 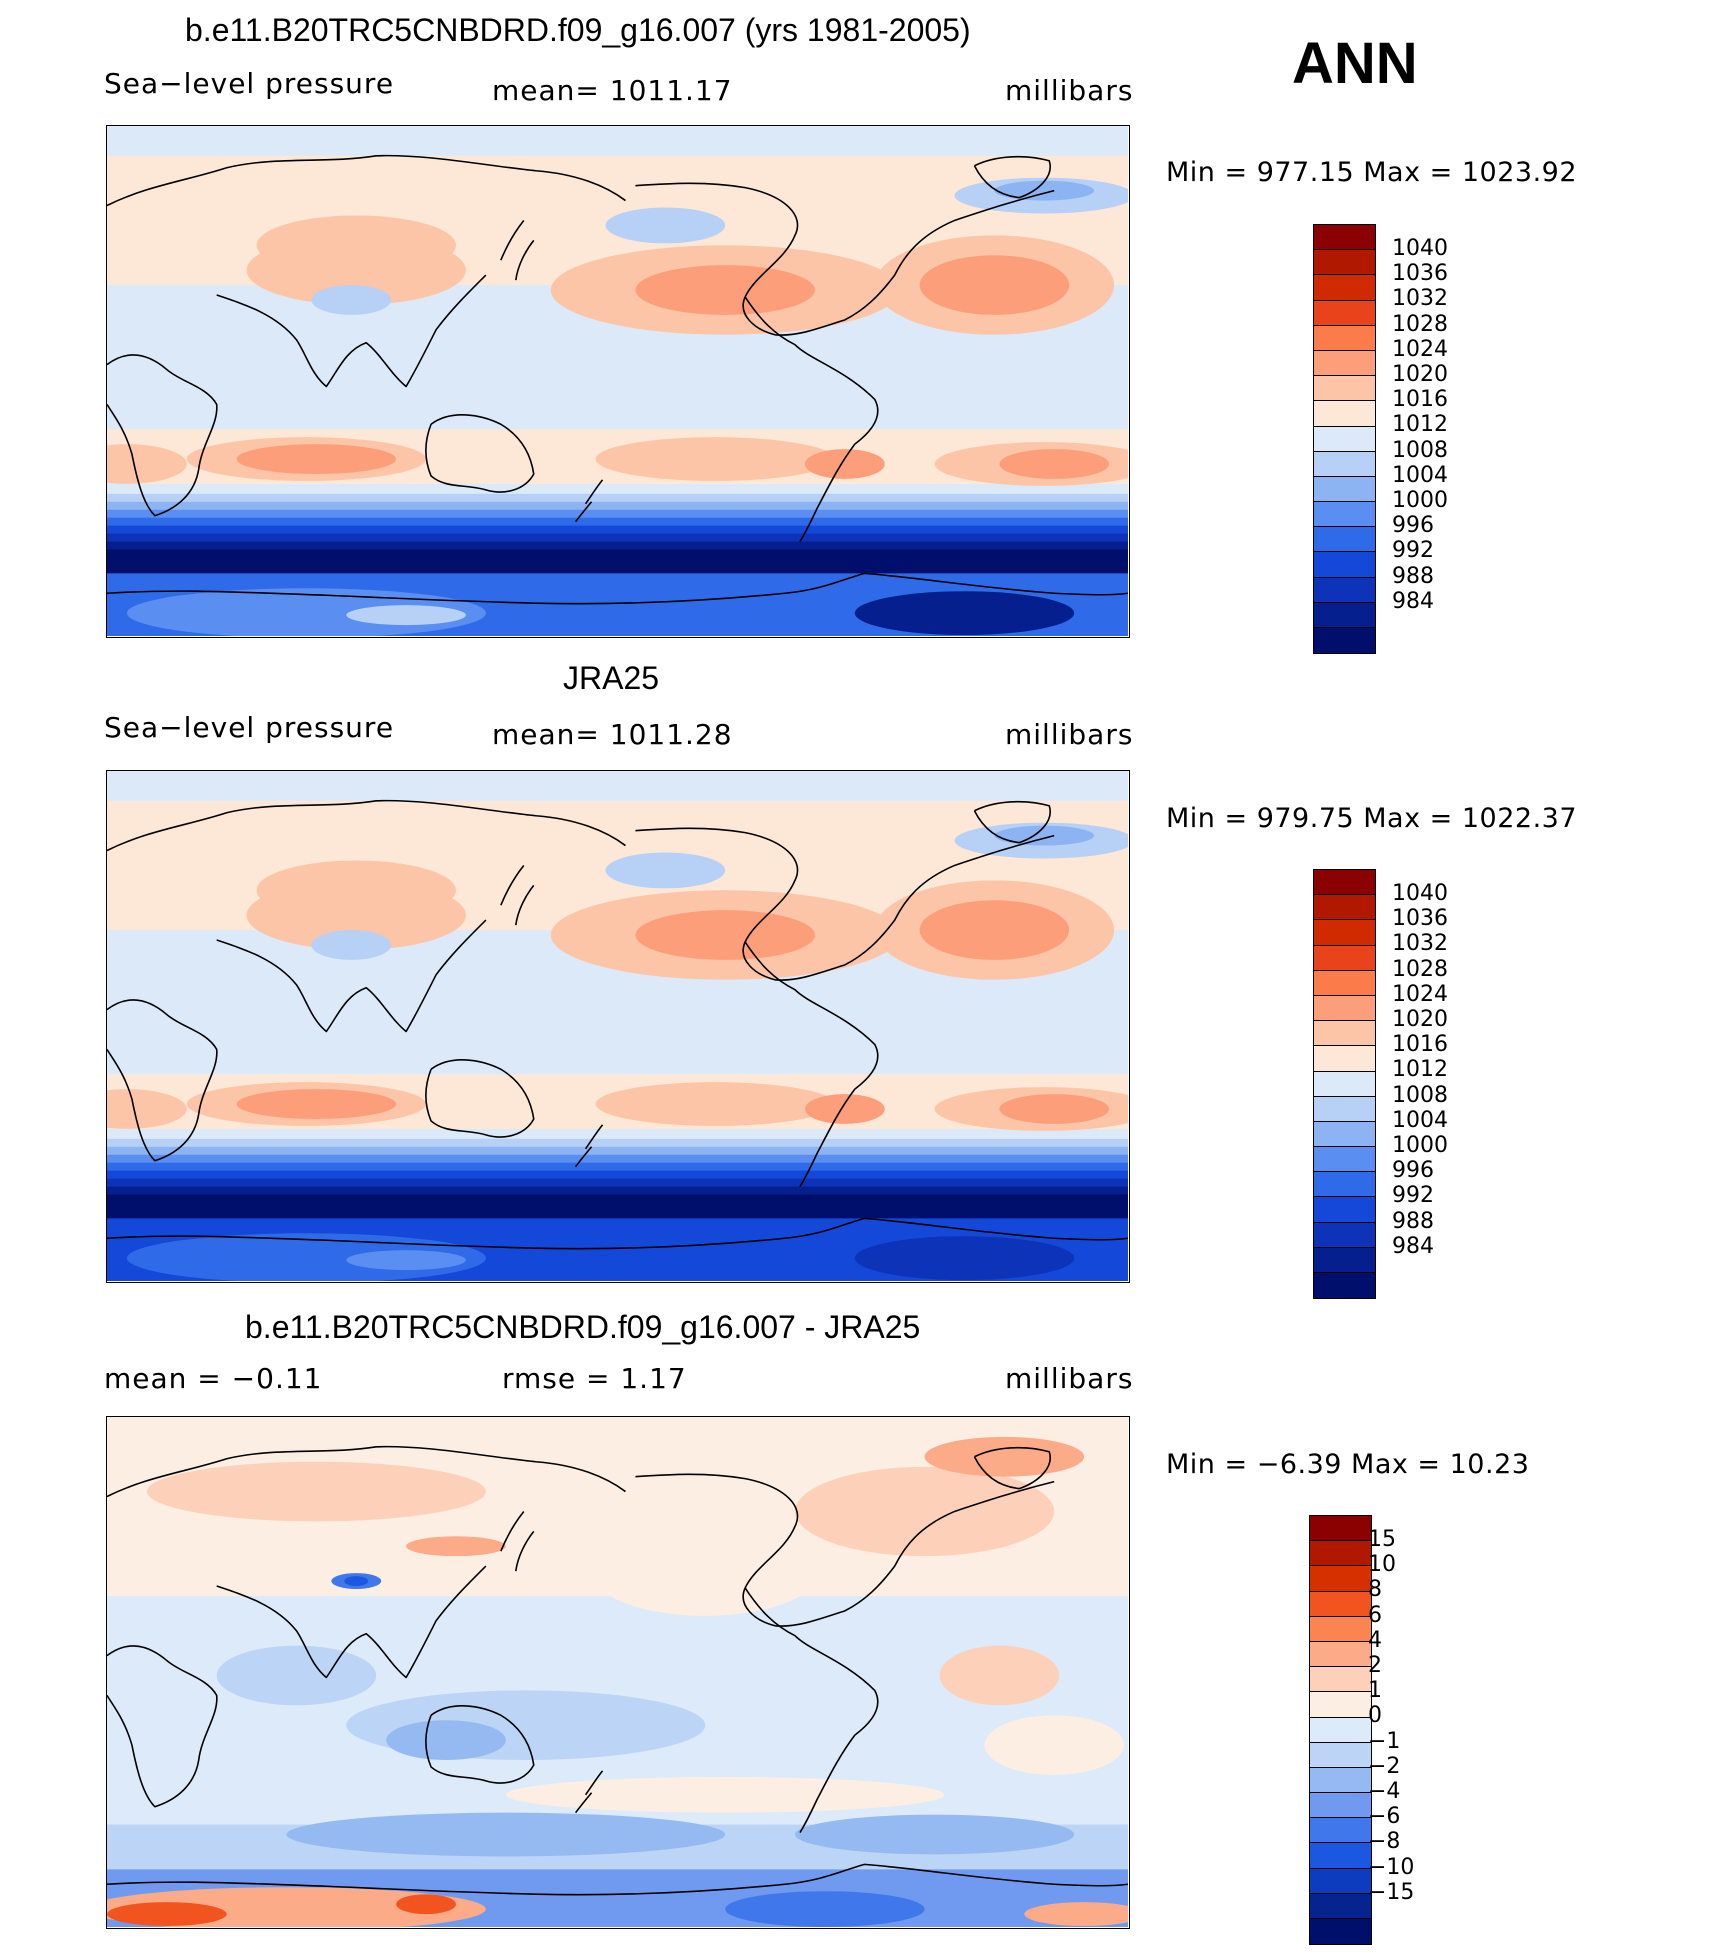 What do you see at coordinates (1375, 1716) in the screenshot?
I see `colorbar-tick-label: 0` at bounding box center [1375, 1716].